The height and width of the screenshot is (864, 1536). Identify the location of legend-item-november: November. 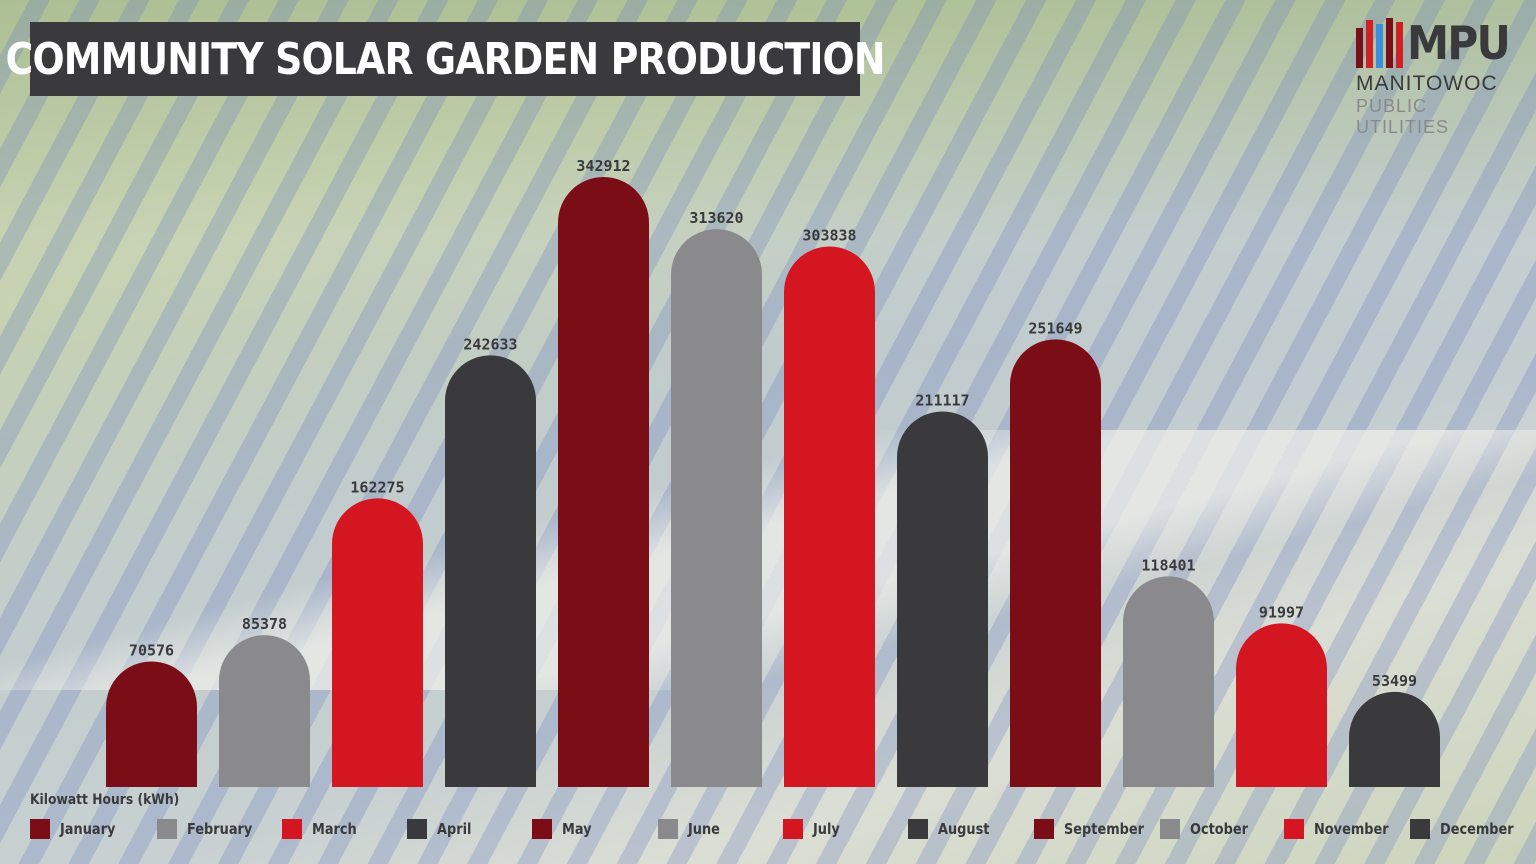
(1342, 829).